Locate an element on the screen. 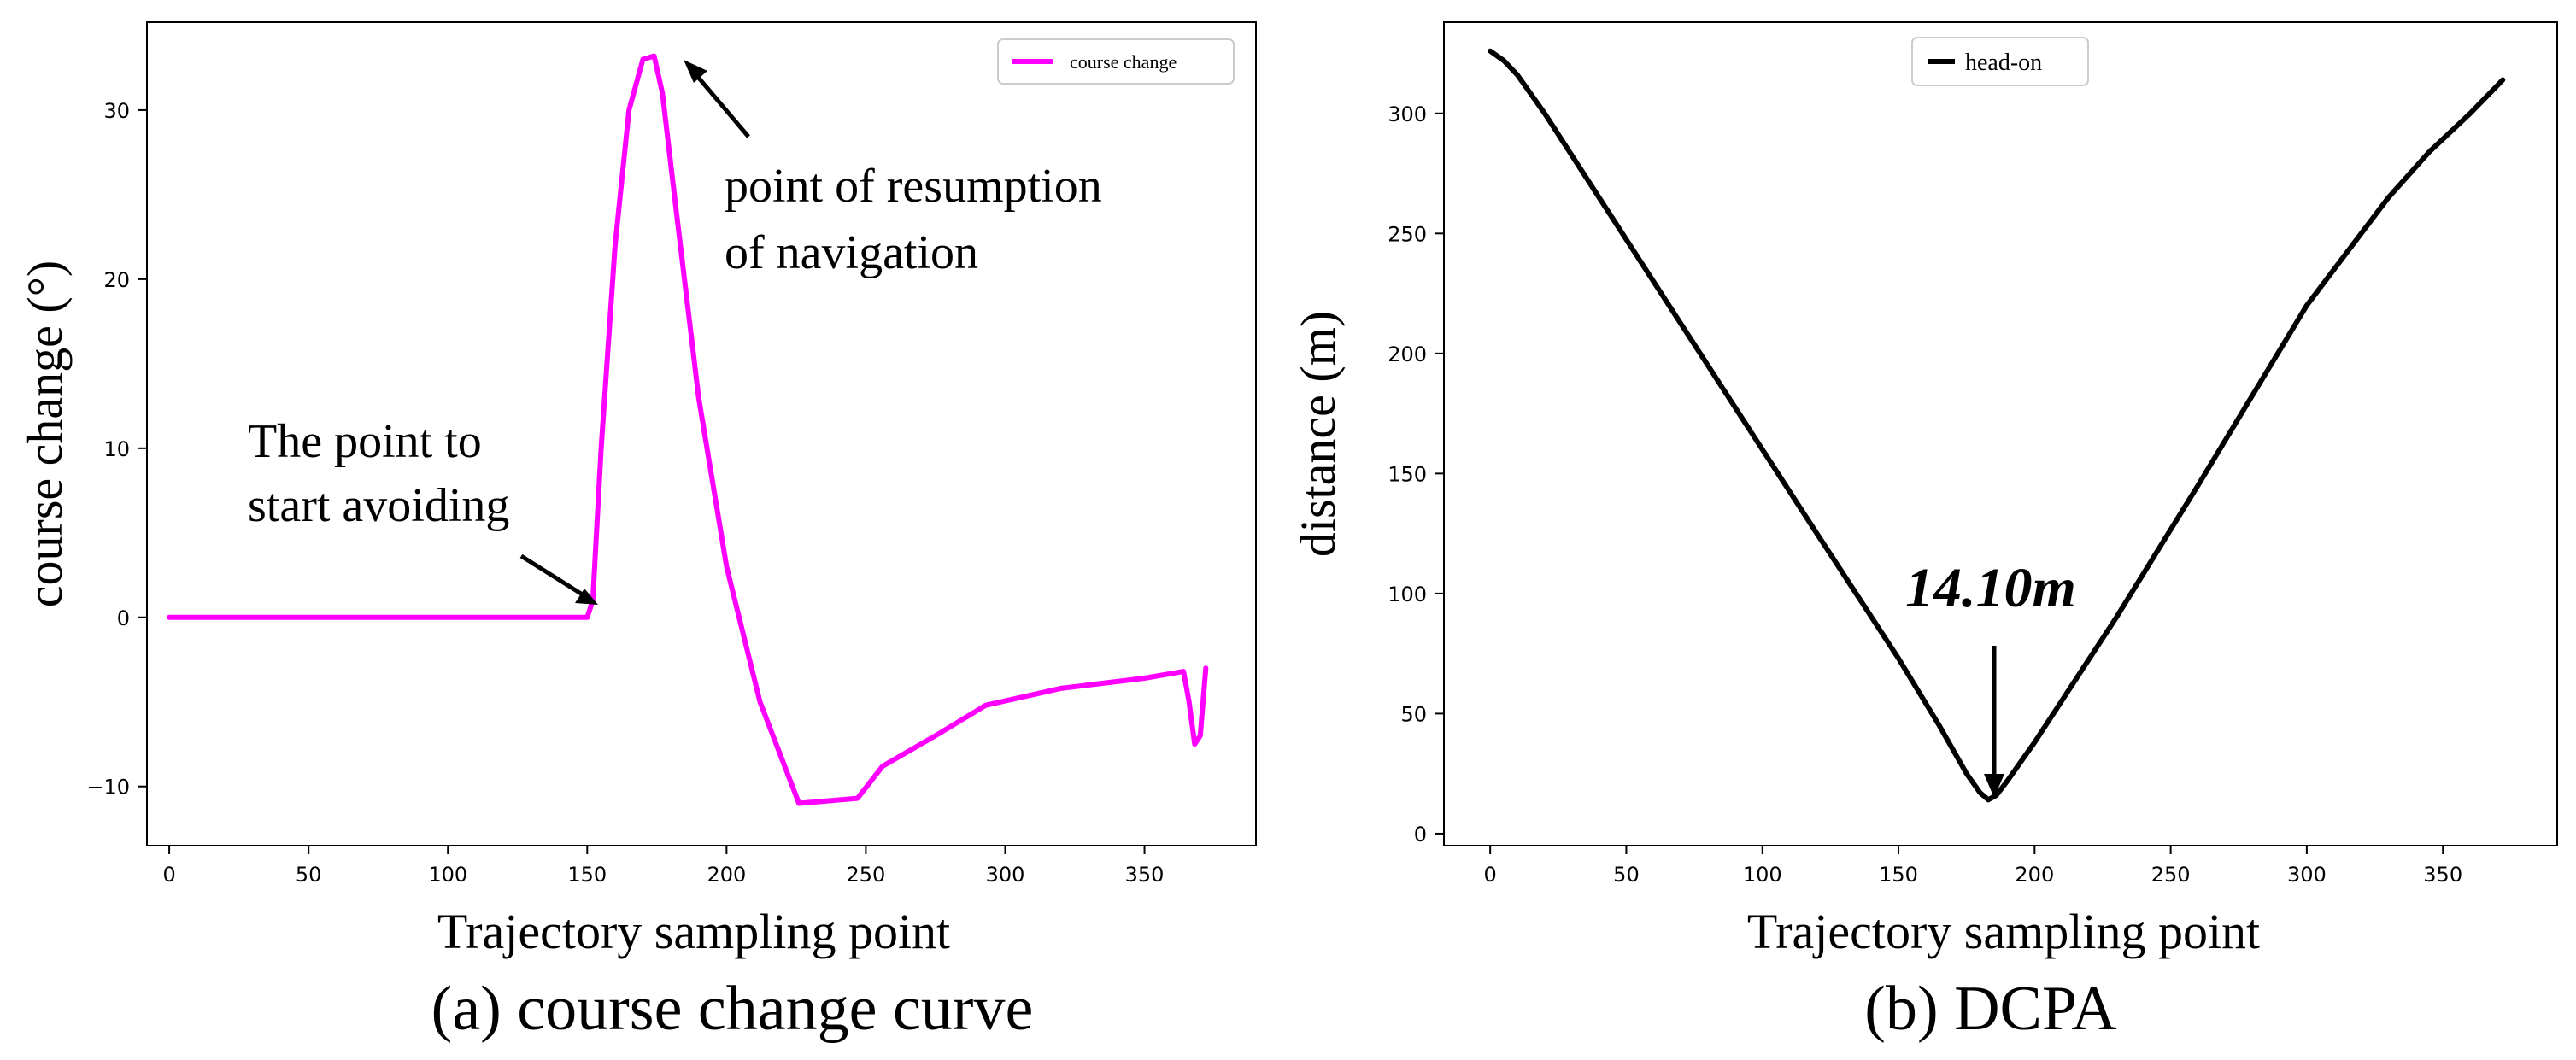  panel-b-y-tick-label: 0 is located at coordinates (1420, 834).